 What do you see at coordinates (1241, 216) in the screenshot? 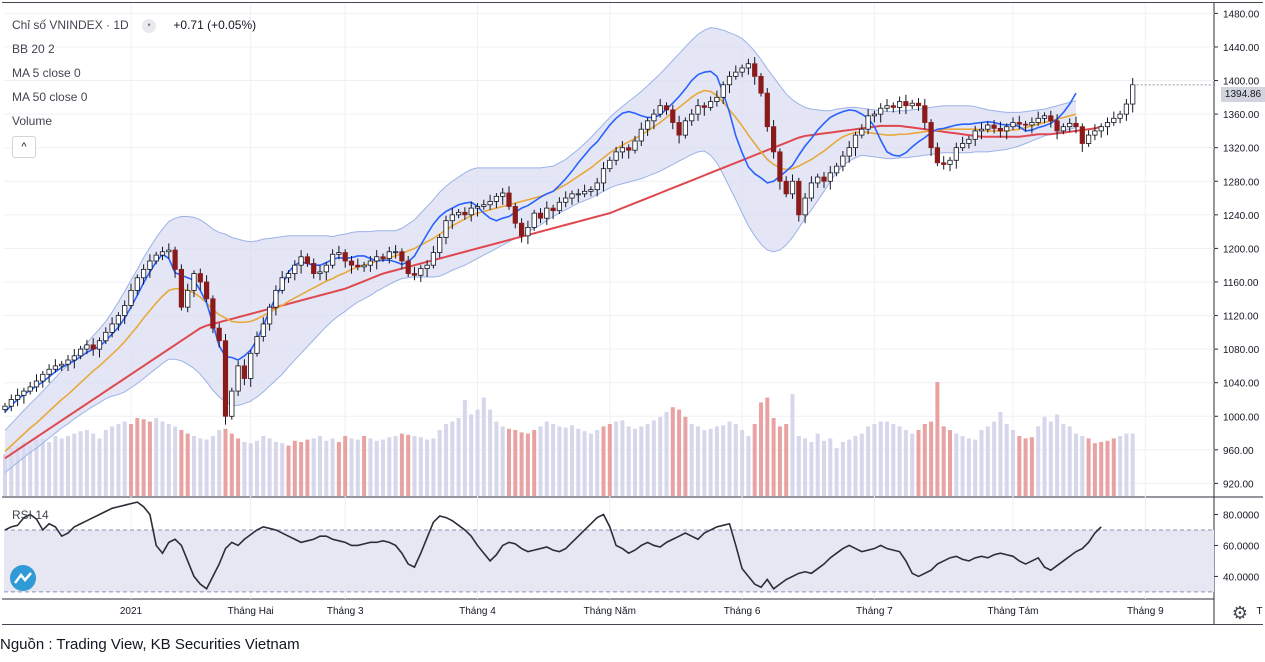
I see `price-tick-label: 1240.00` at bounding box center [1241, 216].